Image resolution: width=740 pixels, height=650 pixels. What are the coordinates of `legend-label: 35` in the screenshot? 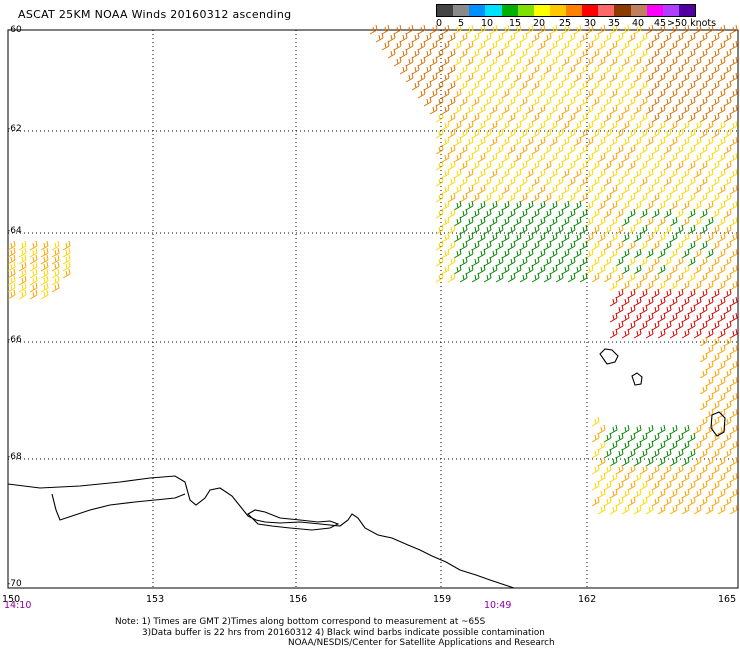 It's located at (614, 23).